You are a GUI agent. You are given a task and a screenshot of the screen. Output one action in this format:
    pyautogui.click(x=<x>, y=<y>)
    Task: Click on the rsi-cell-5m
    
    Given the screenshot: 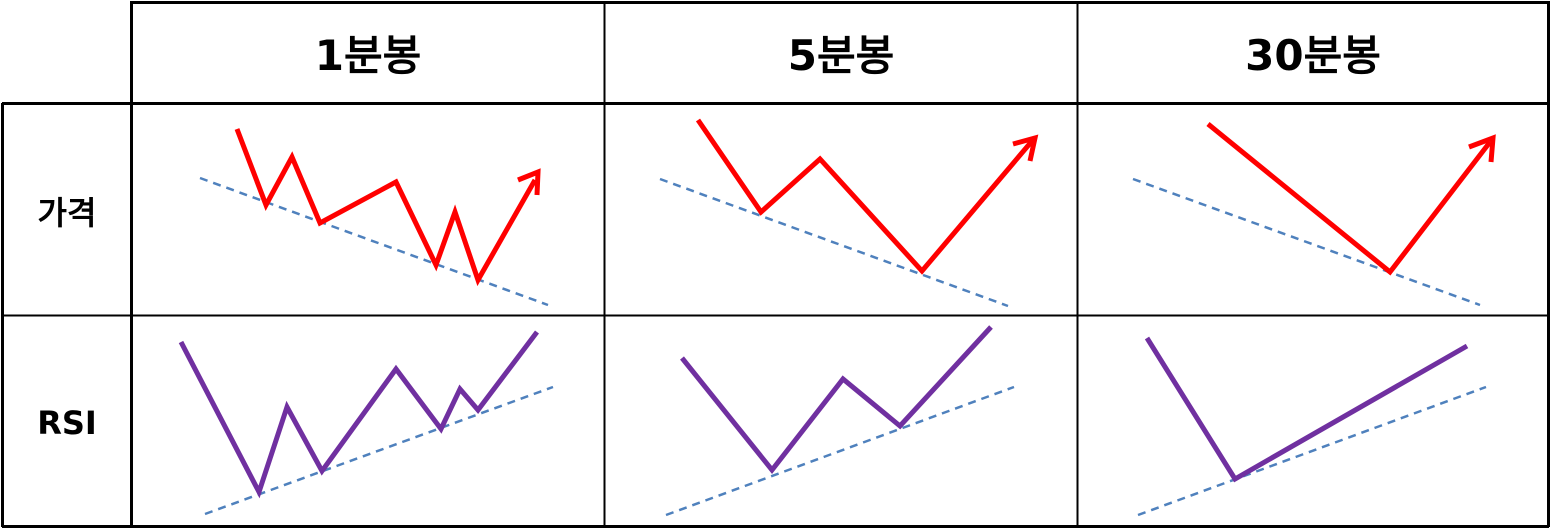 What is the action you would take?
    pyautogui.click(x=840, y=421)
    